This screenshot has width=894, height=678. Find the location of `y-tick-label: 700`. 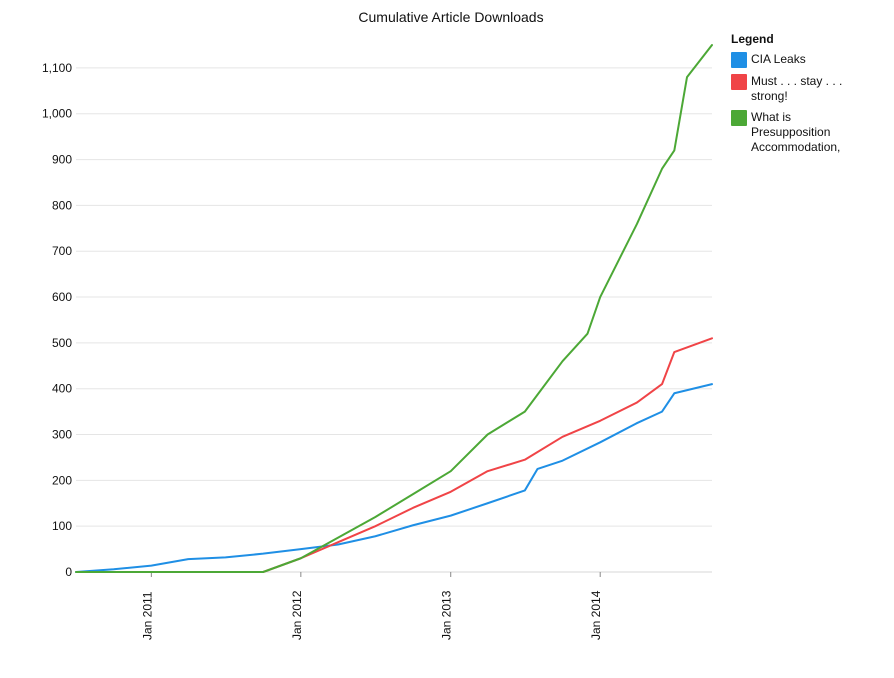

y-tick-label: 700 is located at coordinates (62, 251).